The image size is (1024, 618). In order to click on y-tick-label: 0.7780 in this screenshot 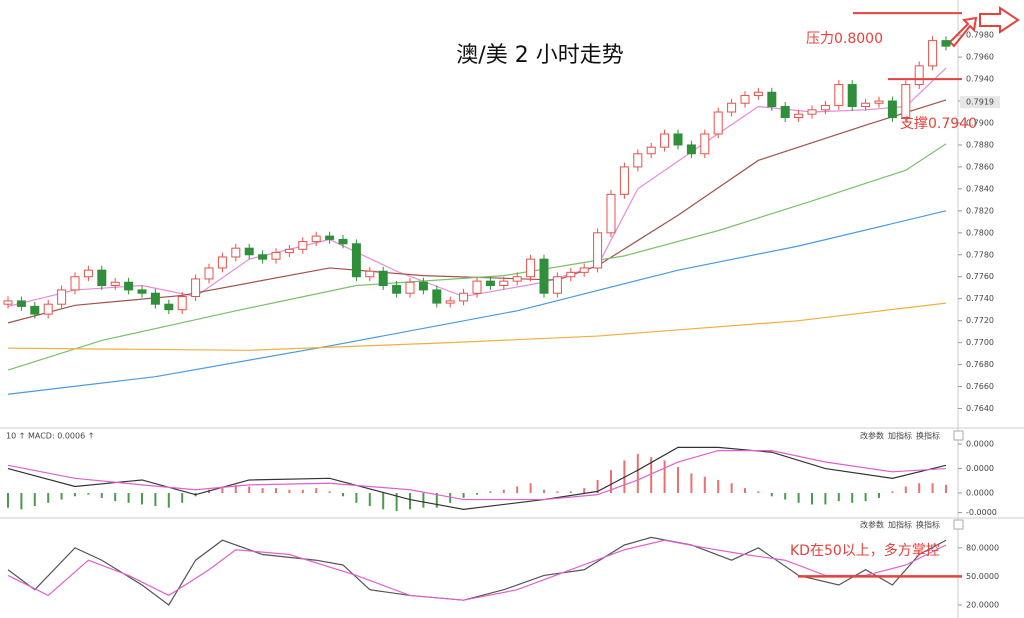, I will do `click(980, 254)`.